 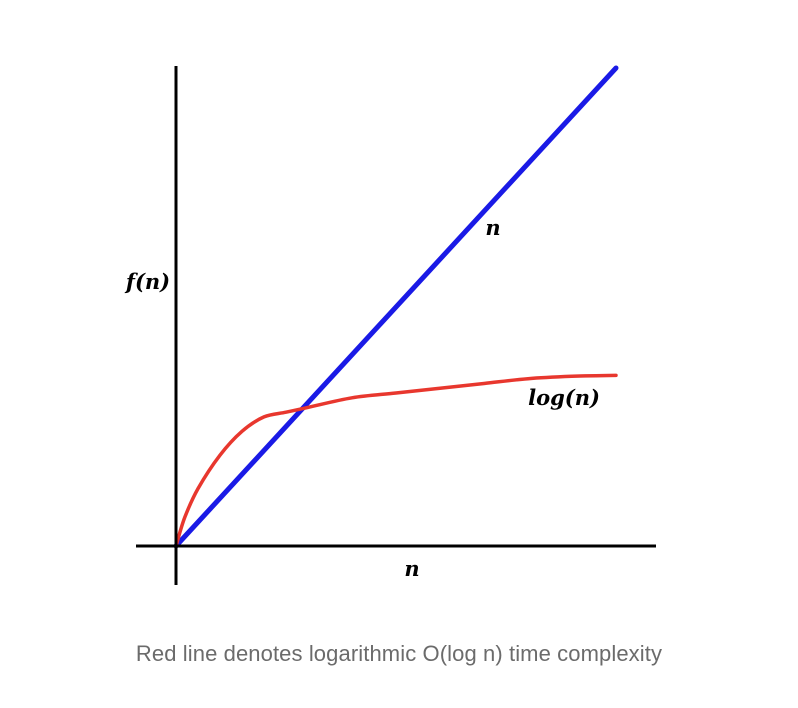 I want to click on series-line-log-n, so click(x=396, y=460).